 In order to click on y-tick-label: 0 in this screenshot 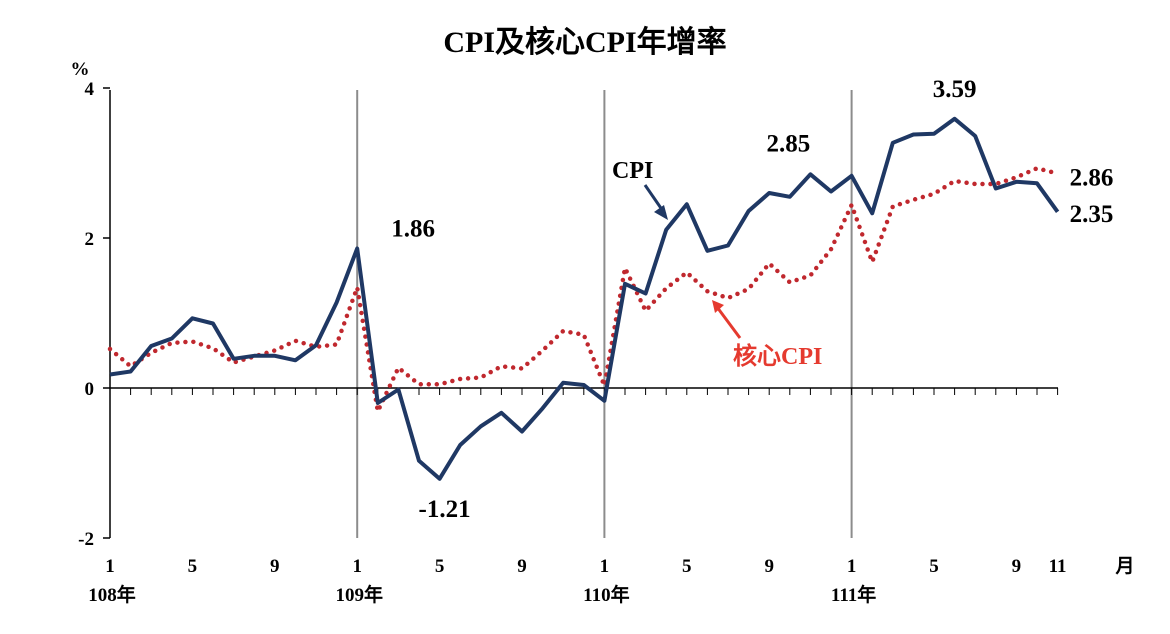, I will do `click(90, 389)`.